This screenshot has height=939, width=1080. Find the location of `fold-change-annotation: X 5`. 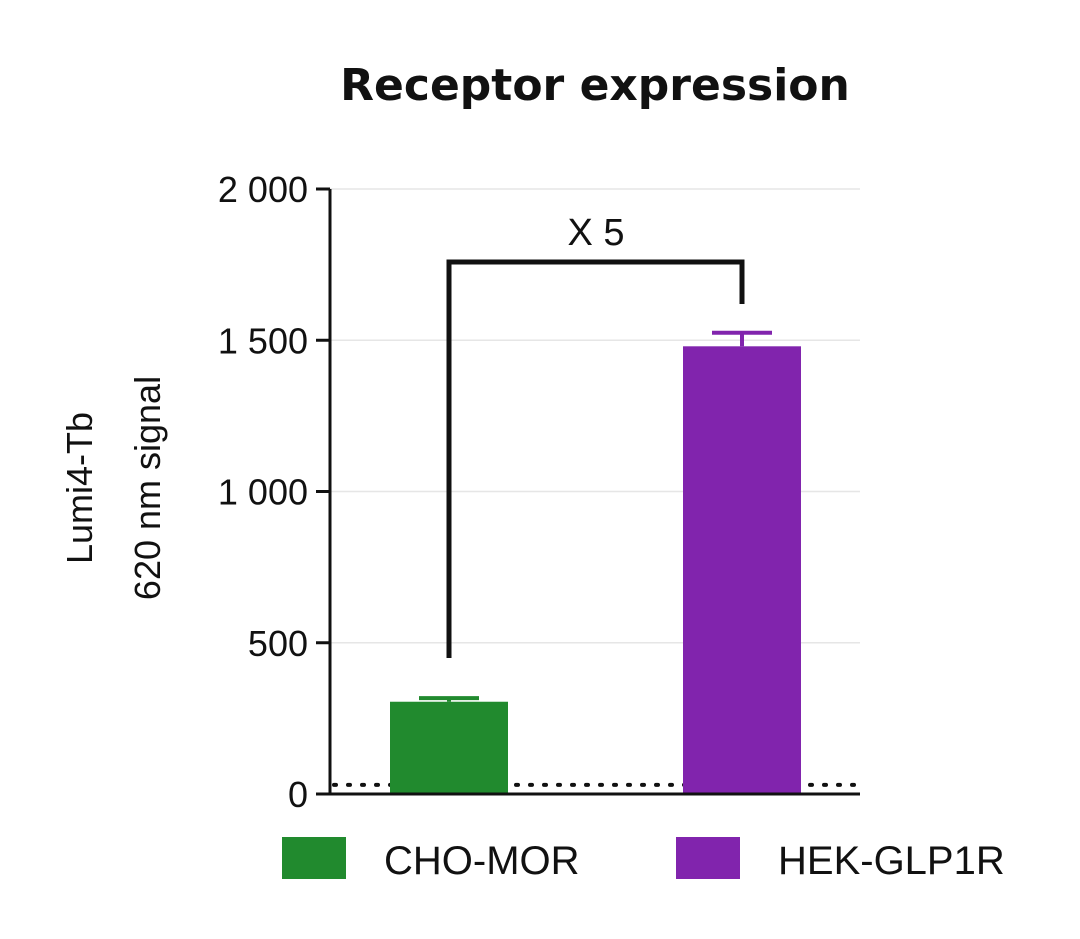

fold-change-annotation: X 5 is located at coordinates (595, 233).